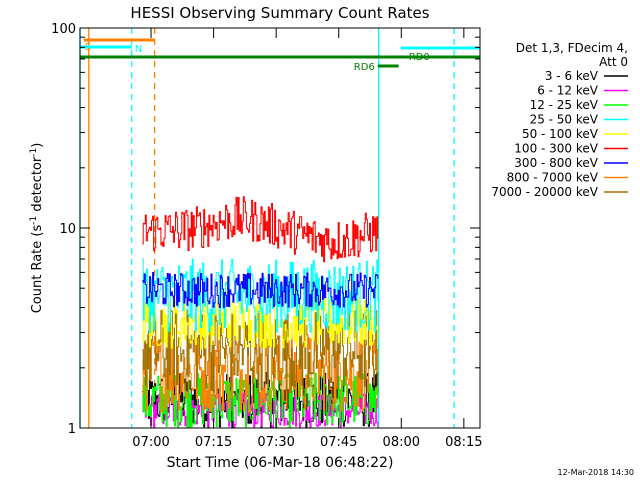 Image resolution: width=640 pixels, height=480 pixels. What do you see at coordinates (338, 442) in the screenshot?
I see `x-tick-label: 07:45` at bounding box center [338, 442].